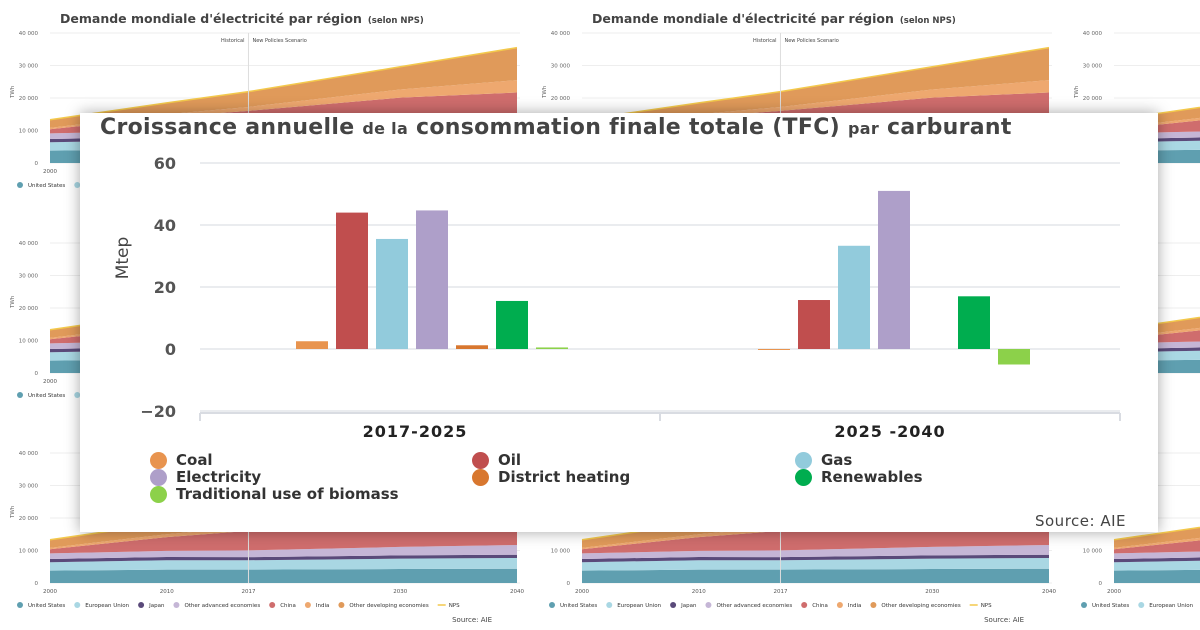 The height and width of the screenshot is (630, 1200). Describe the element at coordinates (774, 349) in the screenshot. I see `bar-coal` at that location.